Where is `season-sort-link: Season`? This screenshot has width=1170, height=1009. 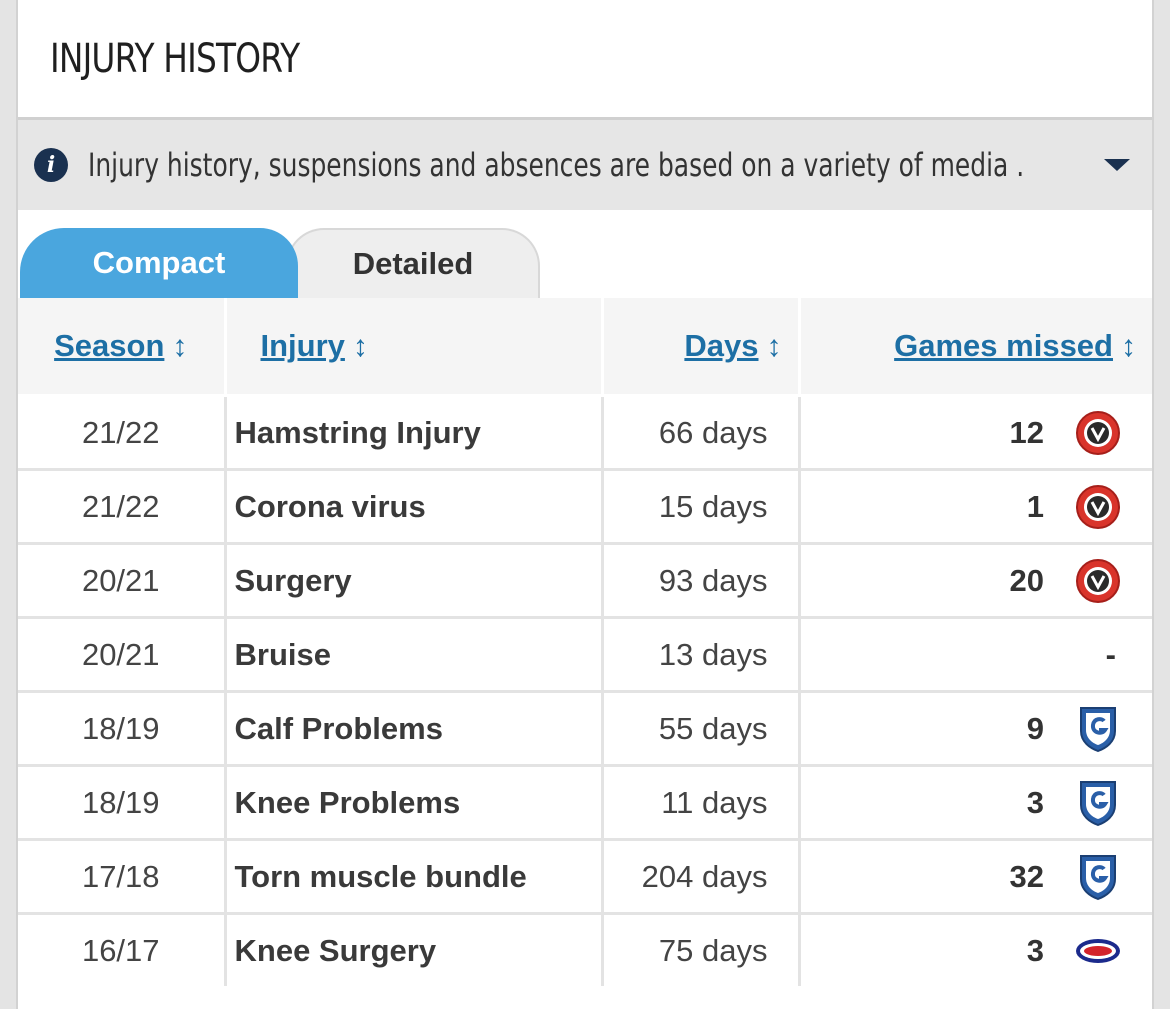 season-sort-link: Season is located at coordinates (109, 345).